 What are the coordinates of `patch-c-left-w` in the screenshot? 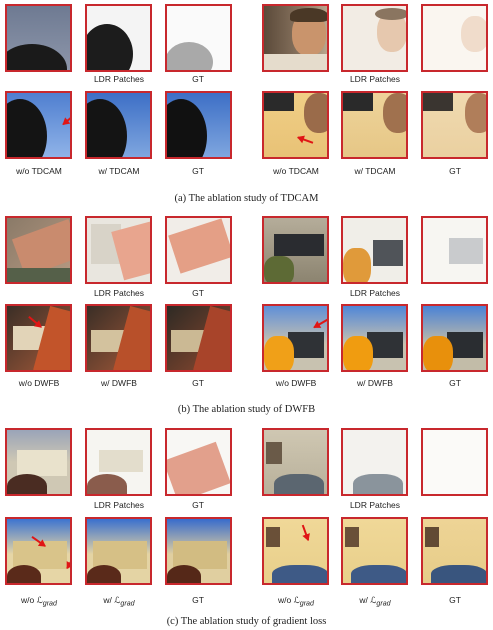 It's located at (118, 551).